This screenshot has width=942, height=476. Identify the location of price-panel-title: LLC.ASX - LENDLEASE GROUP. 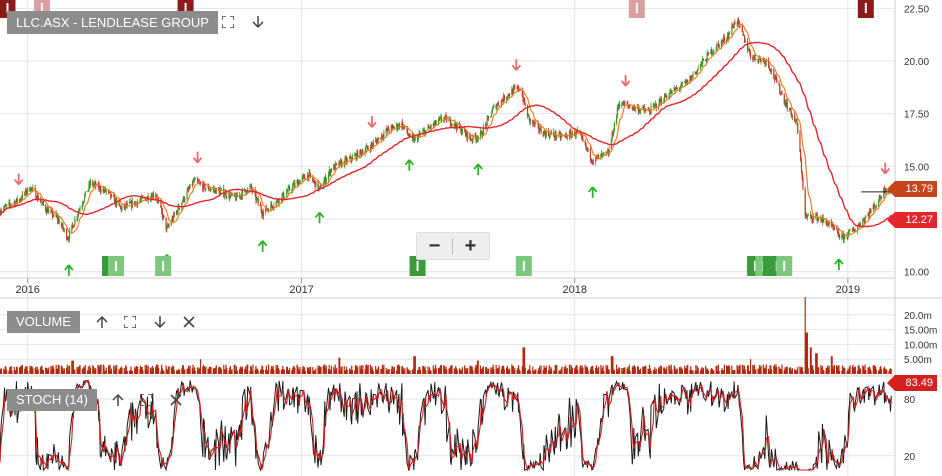
(112, 22).